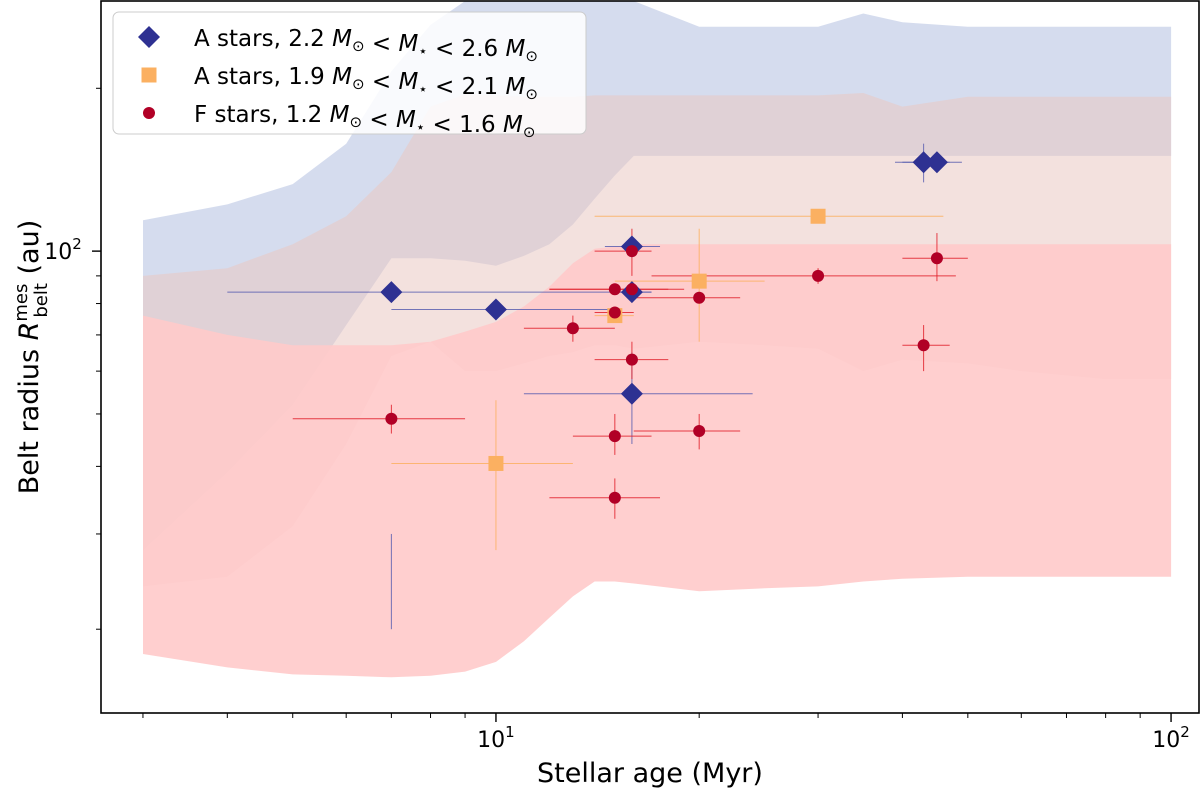 Image resolution: width=1200 pixels, height=788 pixels. Describe the element at coordinates (1171, 738) in the screenshot. I see `x-tick-label-1: 10²` at that location.